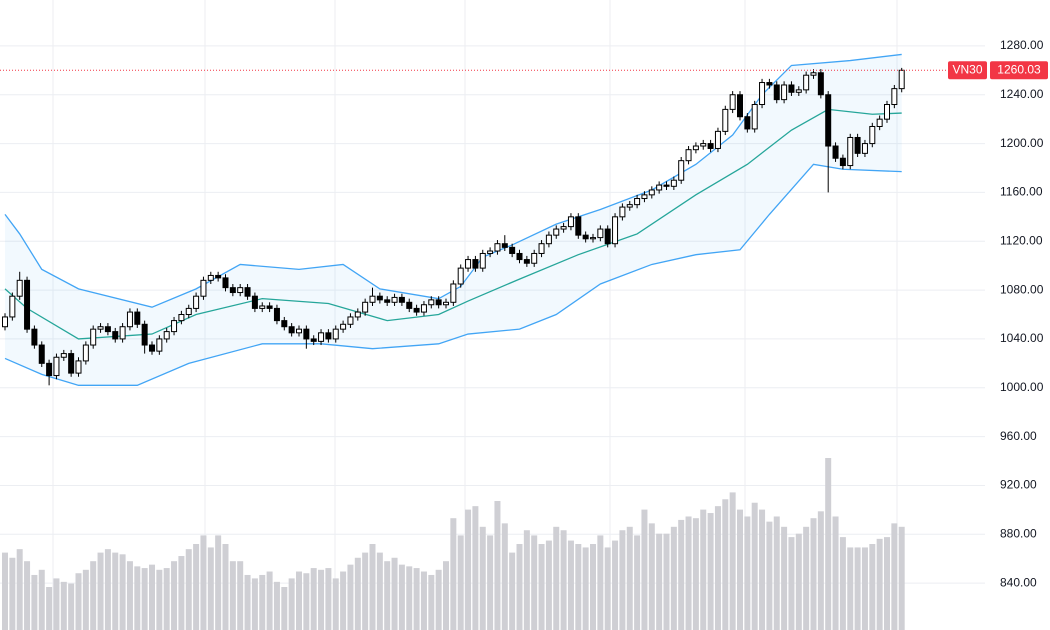 This screenshot has width=1050, height=630. What do you see at coordinates (1018, 533) in the screenshot?
I see `y-tick-label: 880.00` at bounding box center [1018, 533].